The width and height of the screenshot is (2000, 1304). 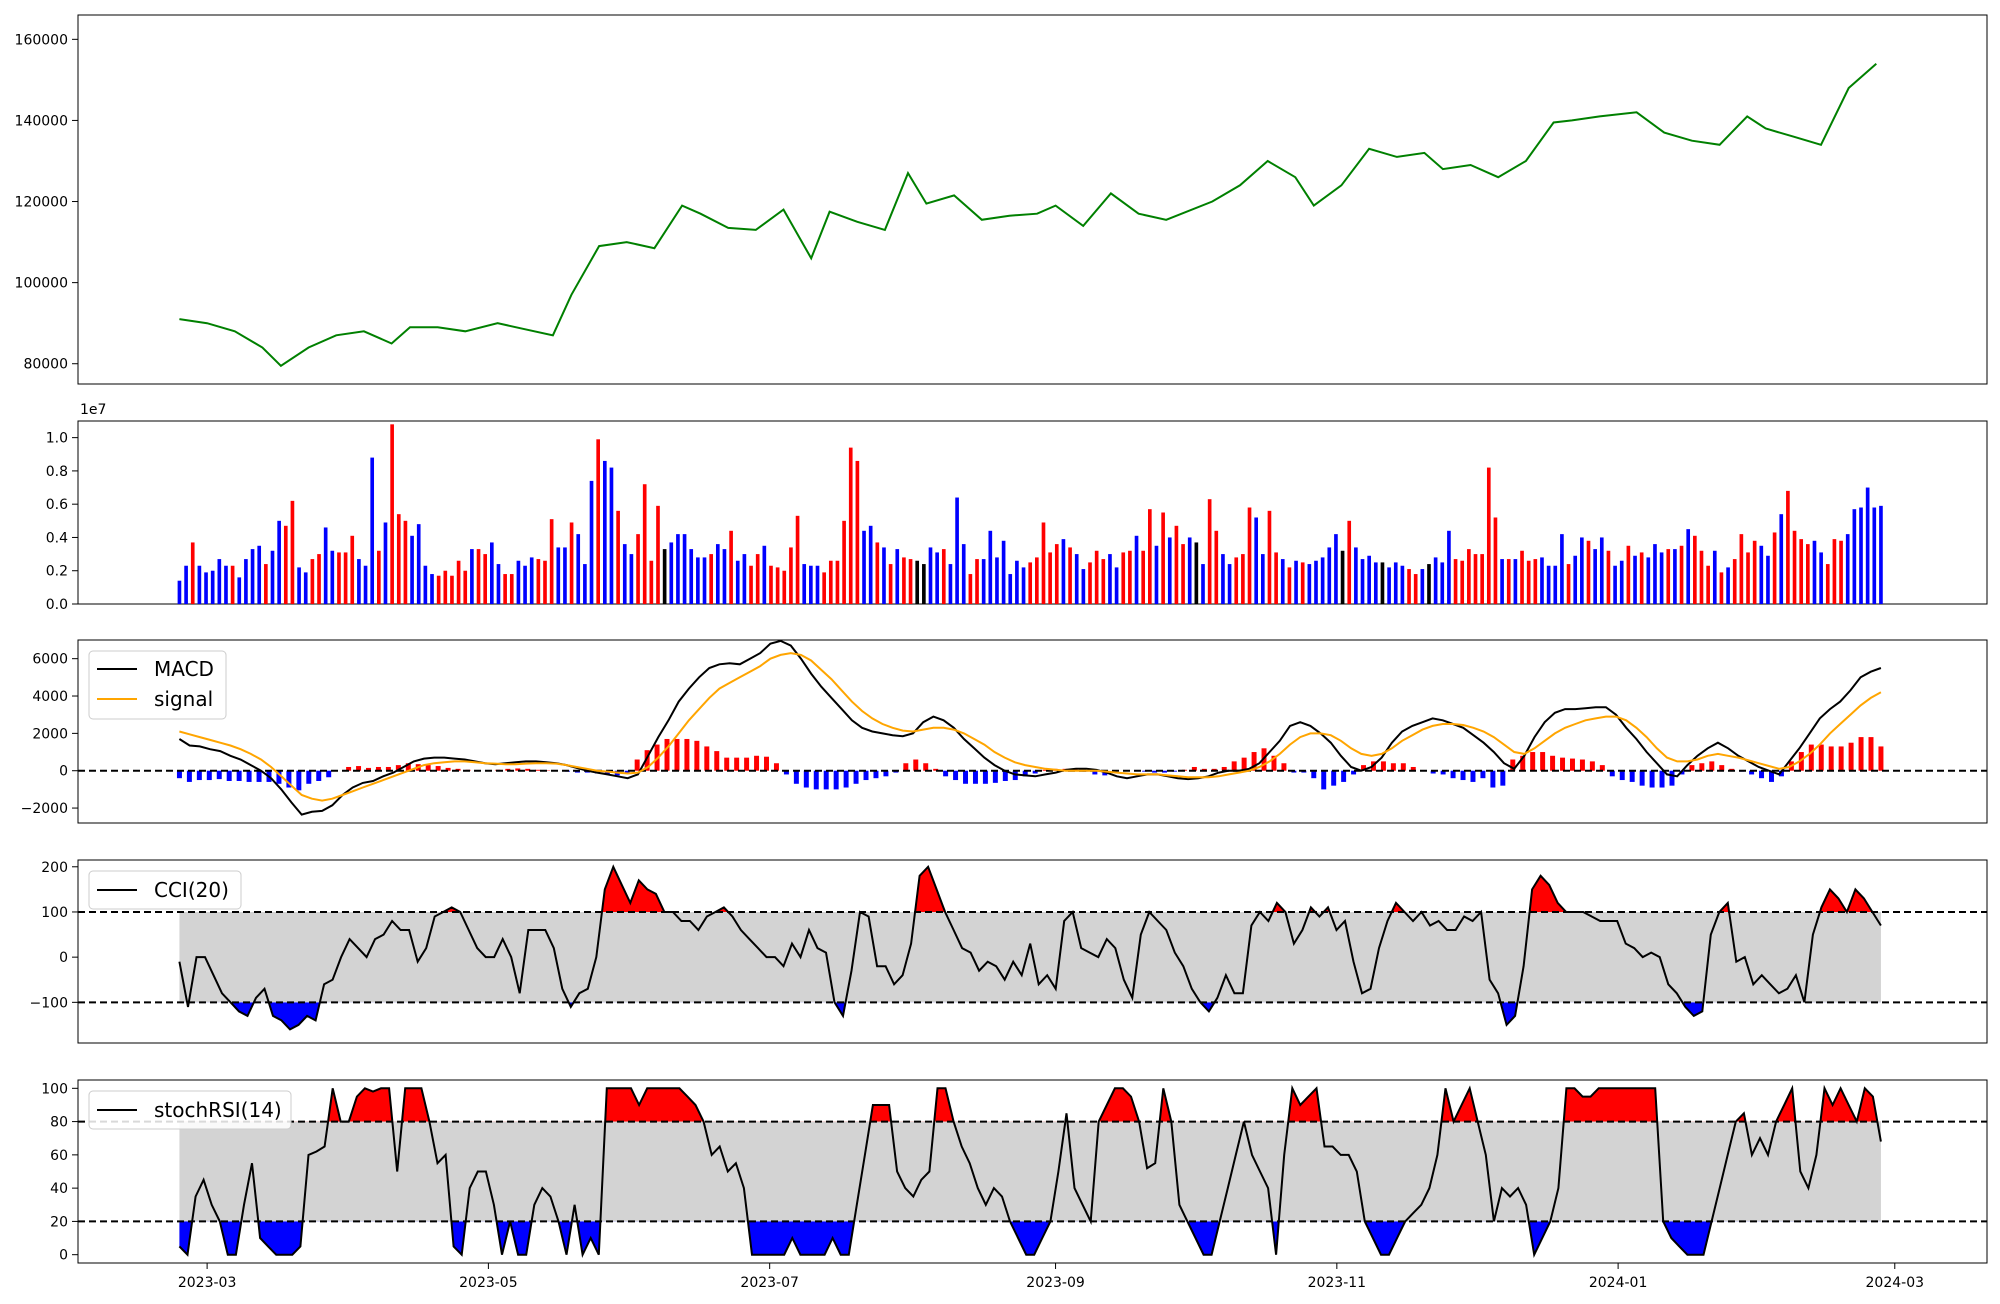 What do you see at coordinates (769, 1283) in the screenshot?
I see `x-axis-tick-label: 2023-07` at bounding box center [769, 1283].